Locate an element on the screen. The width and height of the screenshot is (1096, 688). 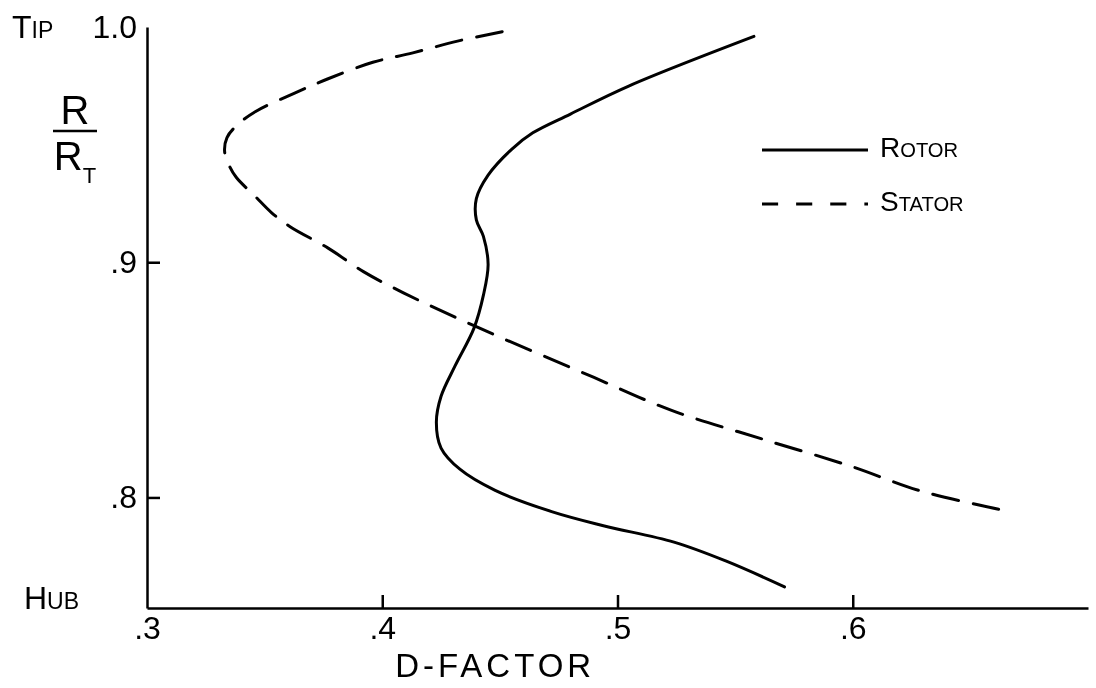
text: TIP is located at coordinates (33, 27).